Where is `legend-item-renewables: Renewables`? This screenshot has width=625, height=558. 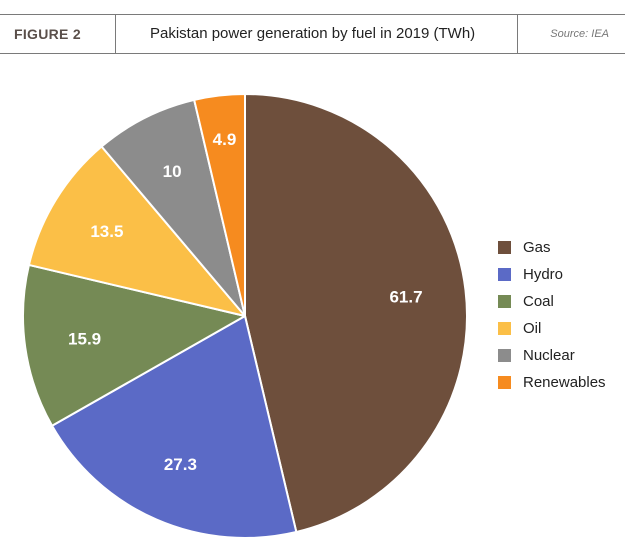 legend-item-renewables: Renewables is located at coordinates (552, 382).